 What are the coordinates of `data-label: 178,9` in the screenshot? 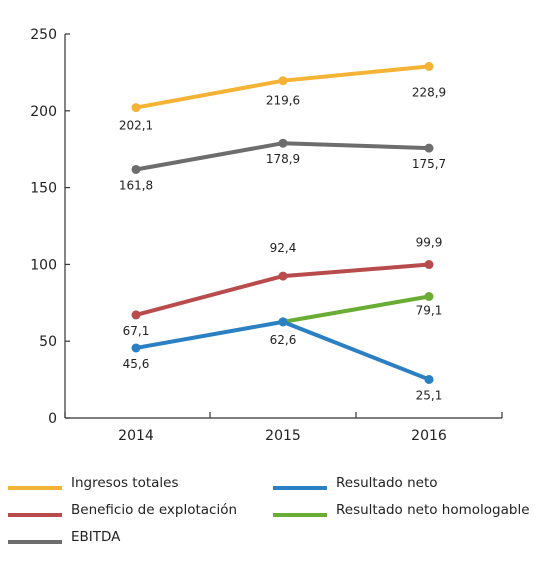 It's located at (283, 159).